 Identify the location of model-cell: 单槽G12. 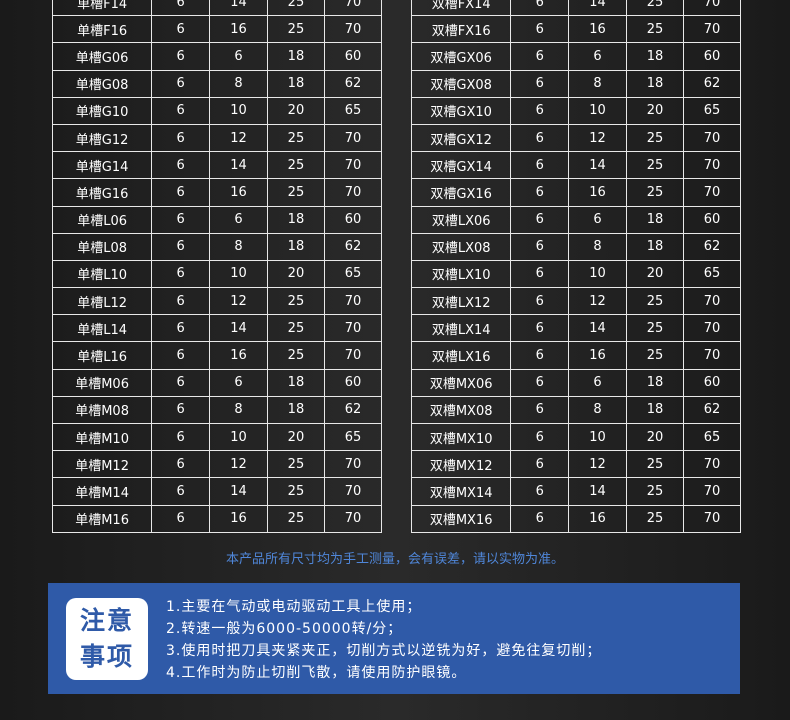
(102, 138).